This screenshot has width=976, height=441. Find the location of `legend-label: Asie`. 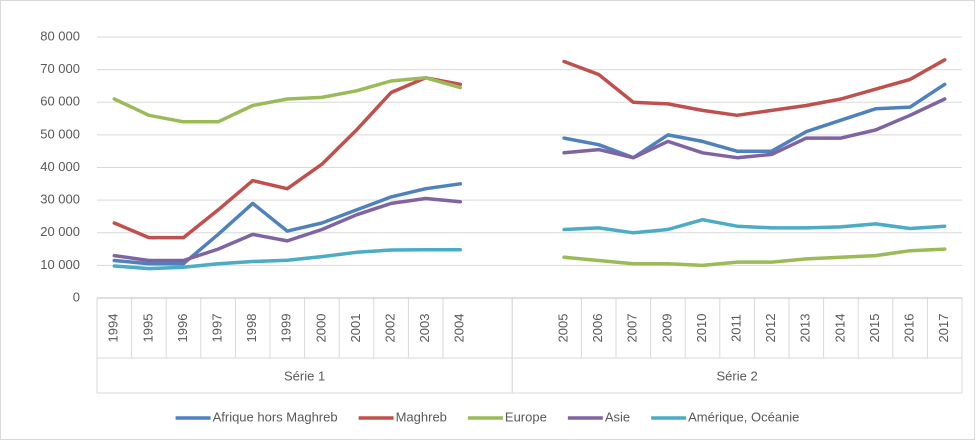

legend-label: Asie is located at coordinates (617, 416).